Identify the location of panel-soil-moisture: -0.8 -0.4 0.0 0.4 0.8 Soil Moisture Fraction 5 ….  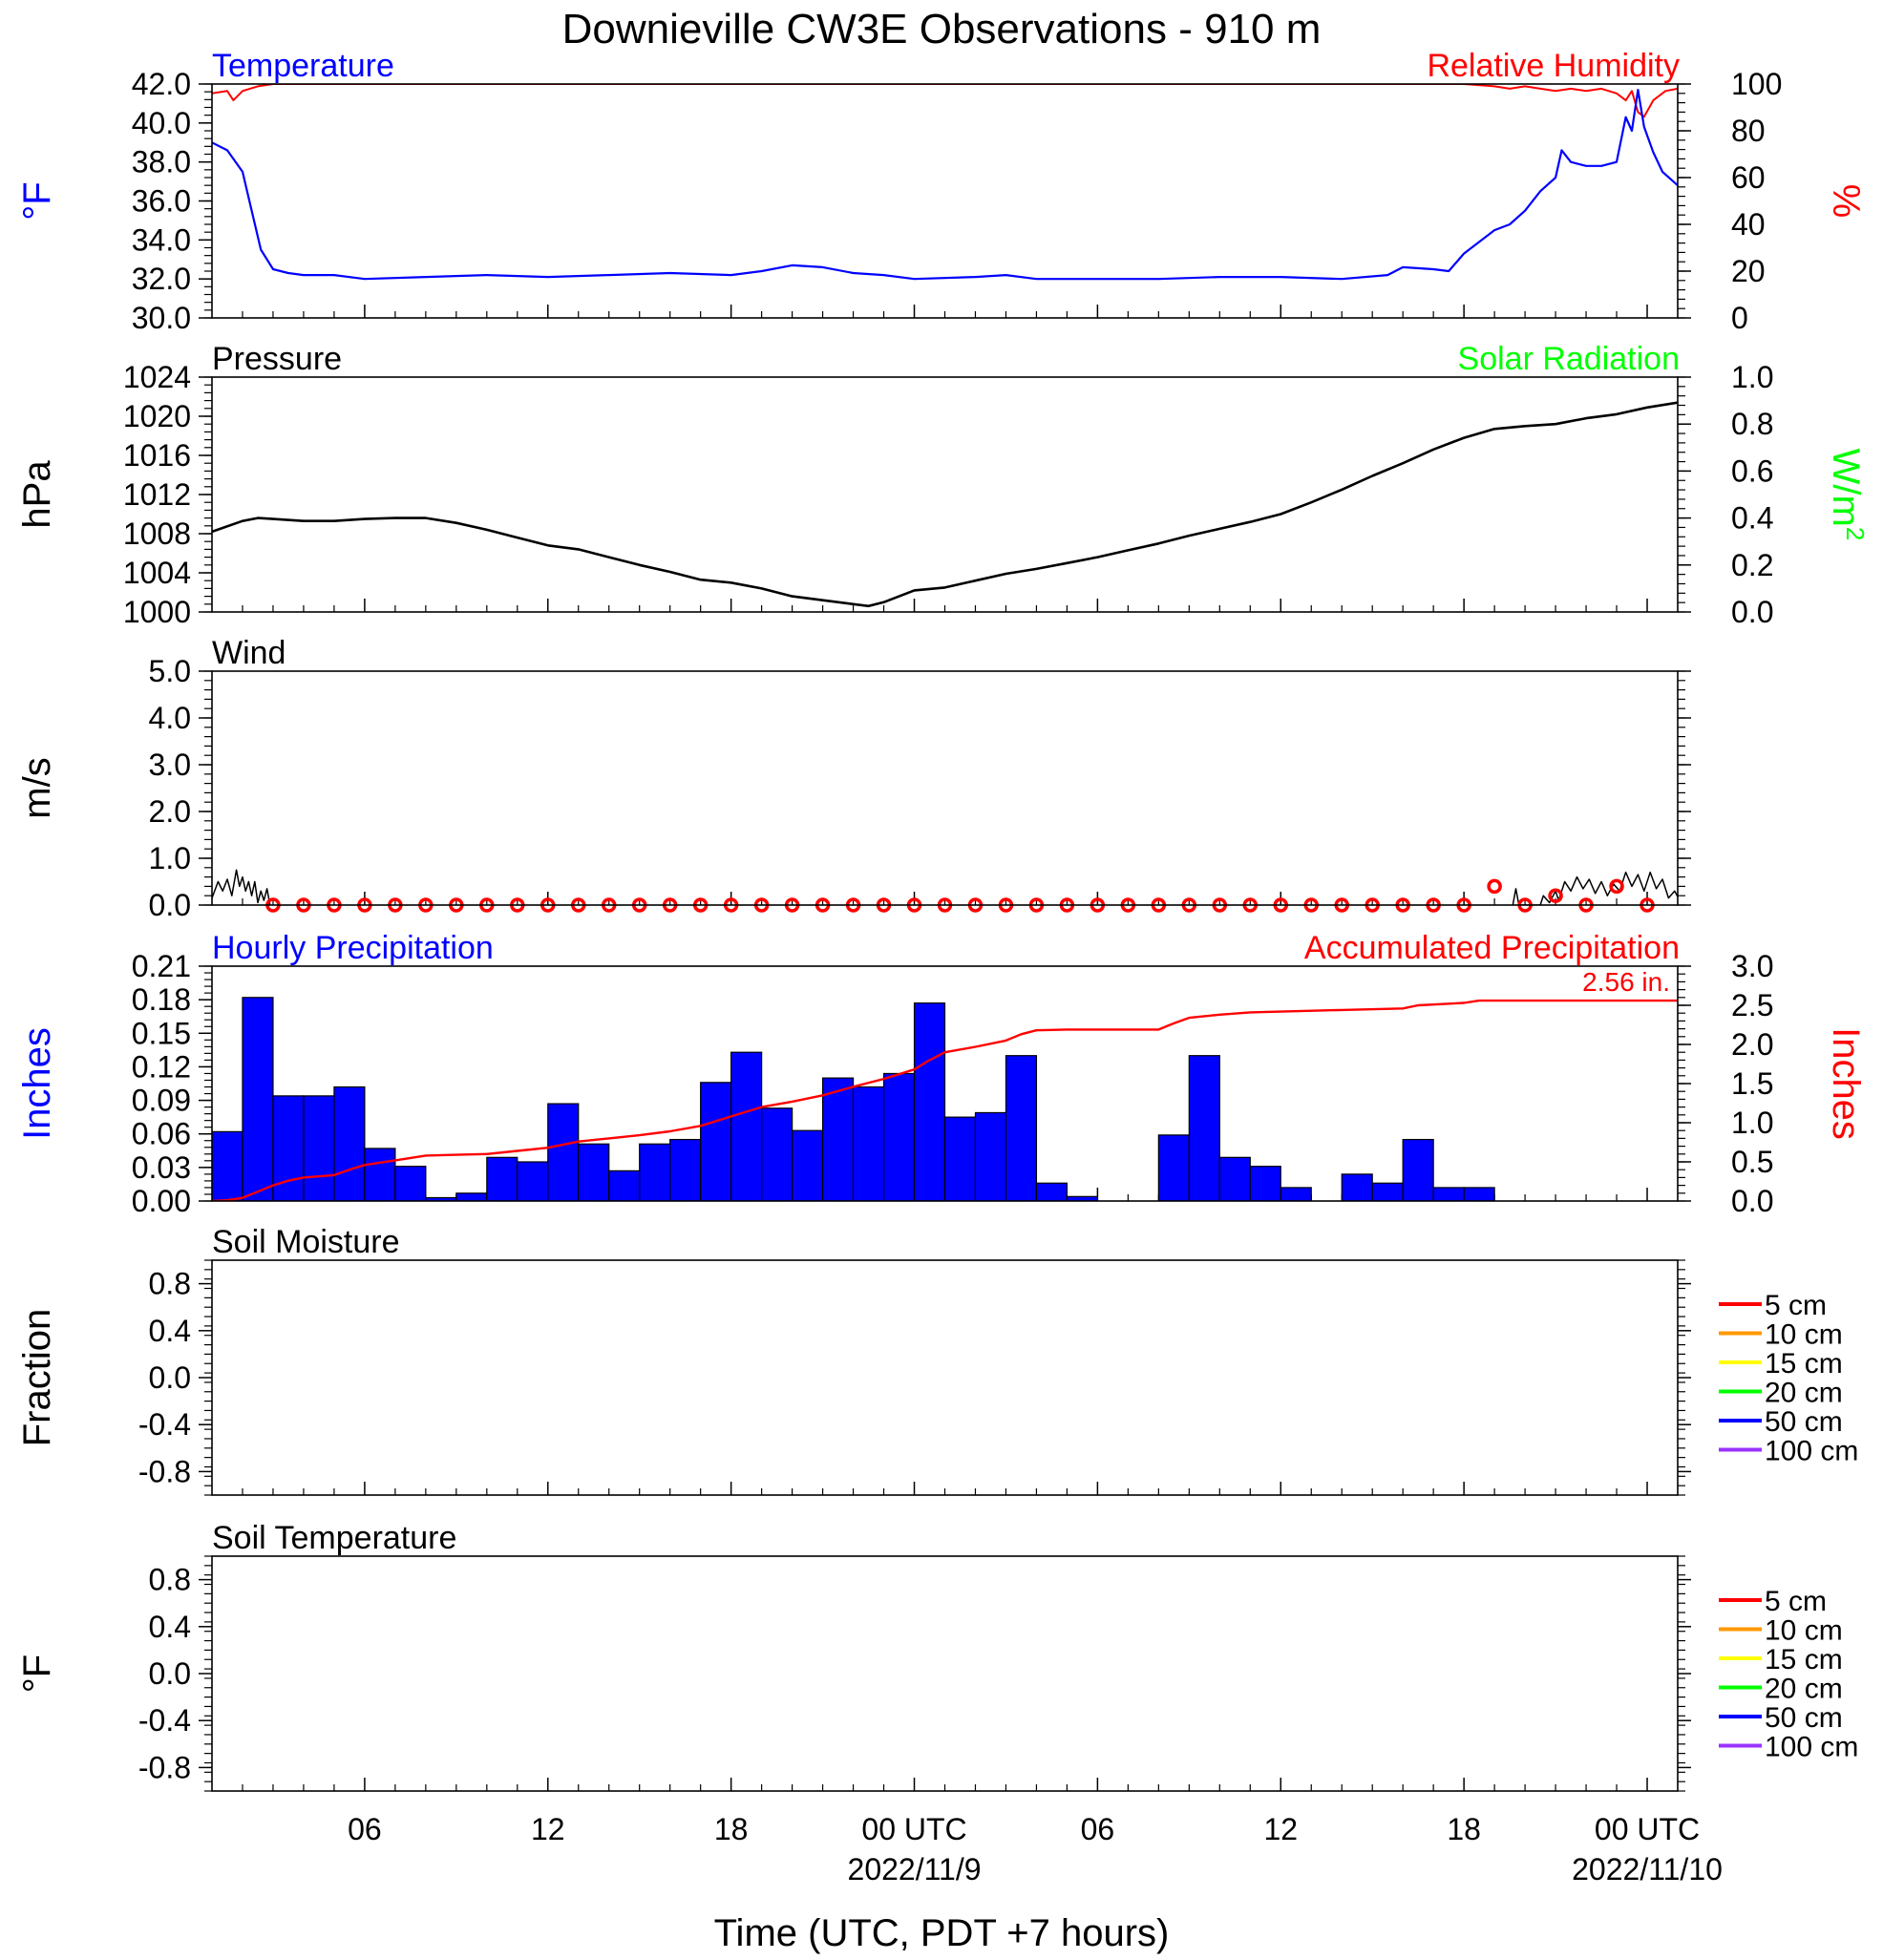
(937, 1360).